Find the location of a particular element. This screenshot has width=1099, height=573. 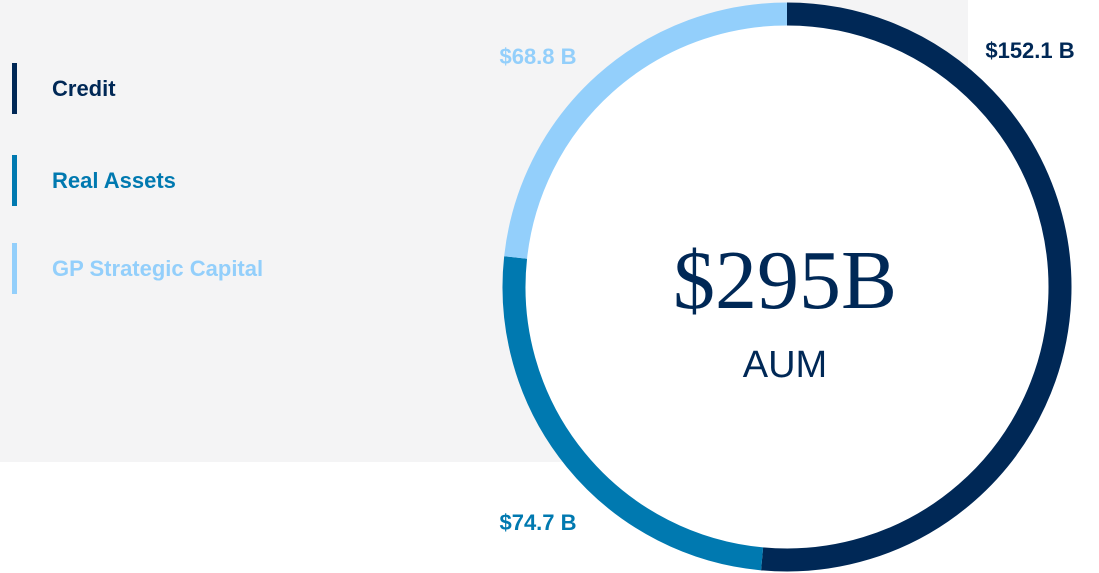

legend-label: Real Assets is located at coordinates (114, 180).